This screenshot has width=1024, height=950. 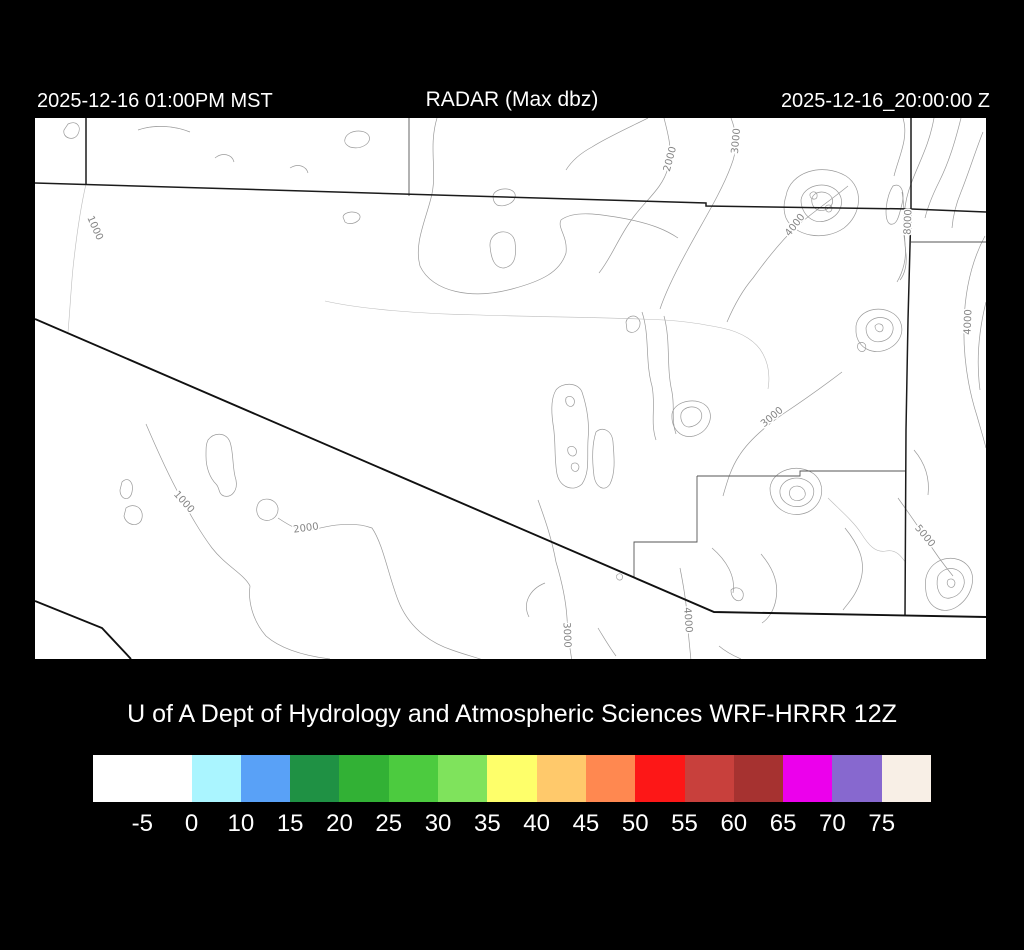 I want to click on colorbar-tick-label: 75, so click(x=882, y=823).